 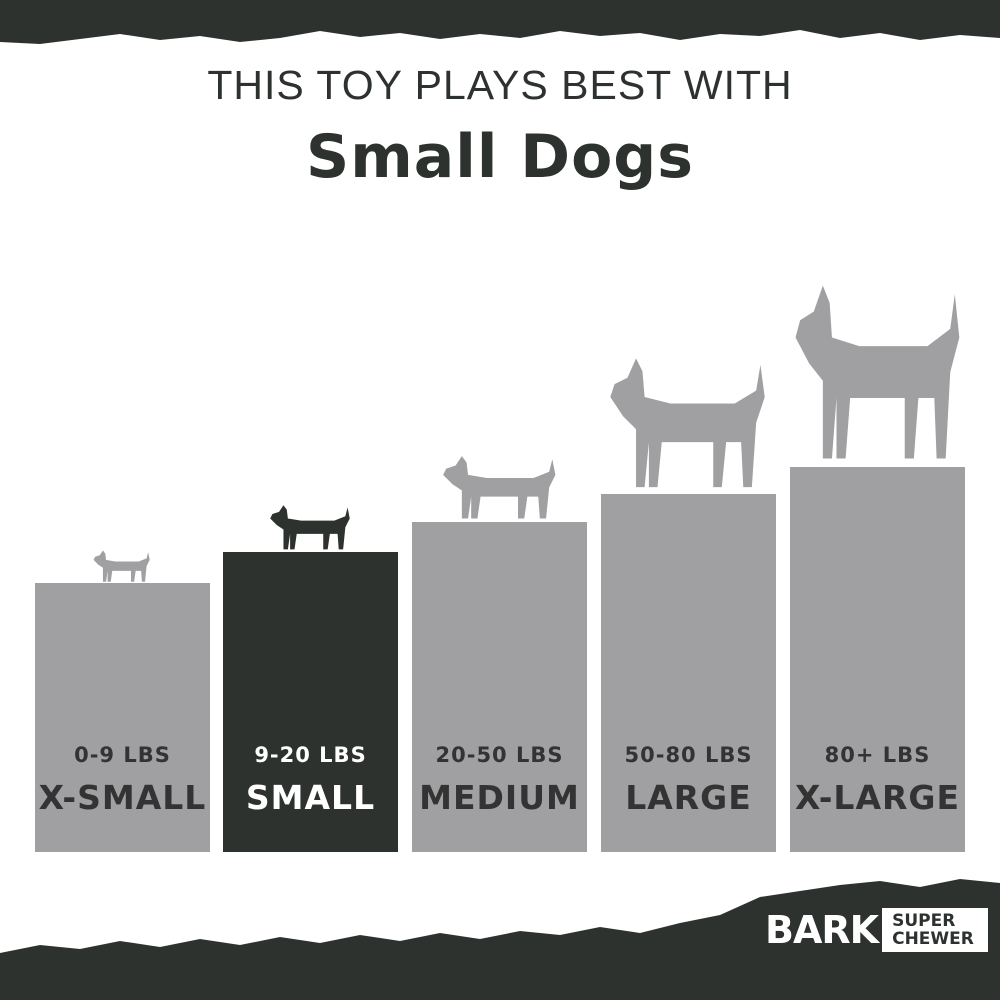 I want to click on header-line-1: THIS TOY PLAYS BEST WITH, so click(x=500, y=85).